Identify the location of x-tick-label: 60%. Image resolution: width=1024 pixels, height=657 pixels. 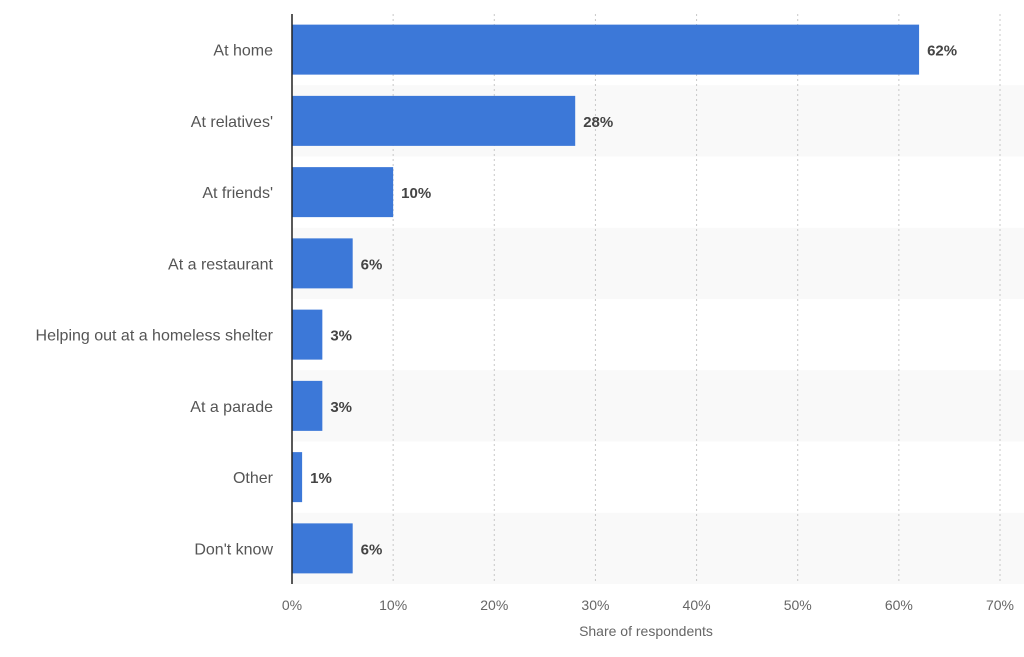
(899, 605).